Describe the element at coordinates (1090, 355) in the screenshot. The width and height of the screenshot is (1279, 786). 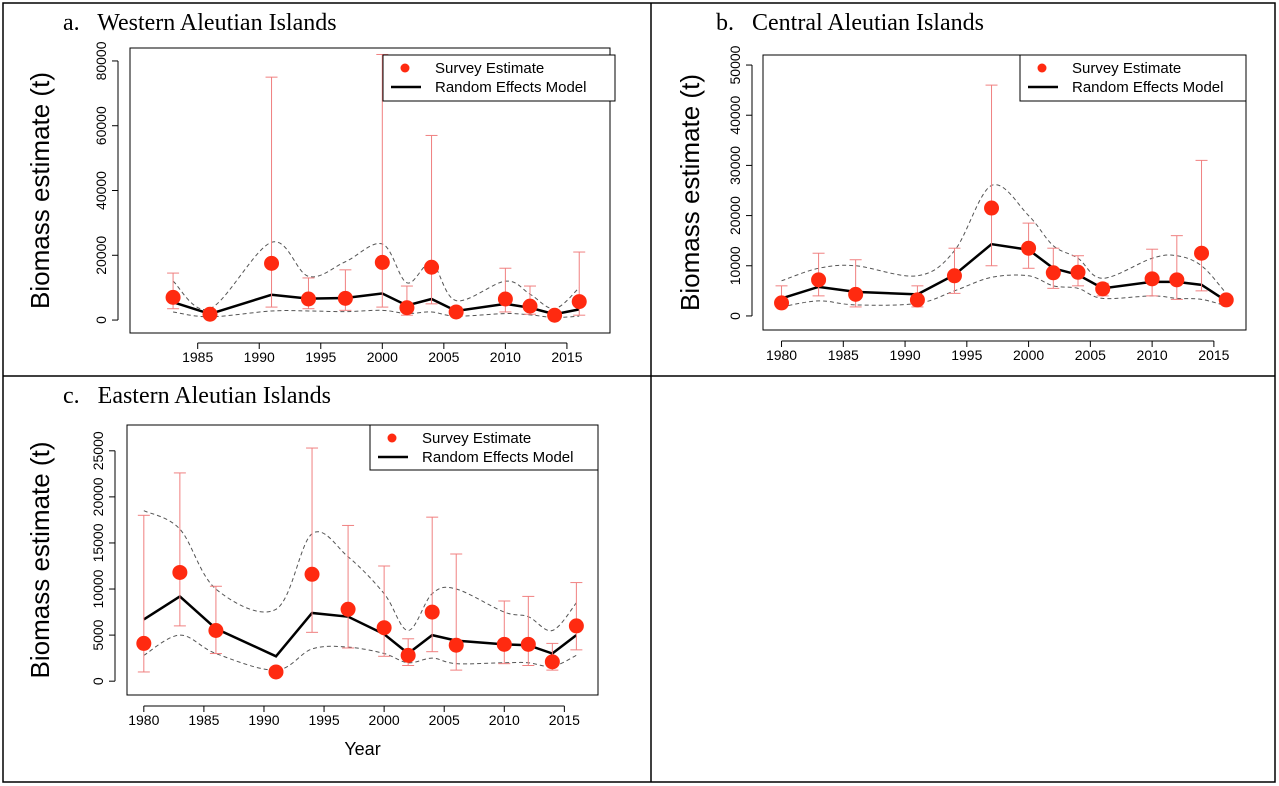
I see `x-tick-label: 2005` at that location.